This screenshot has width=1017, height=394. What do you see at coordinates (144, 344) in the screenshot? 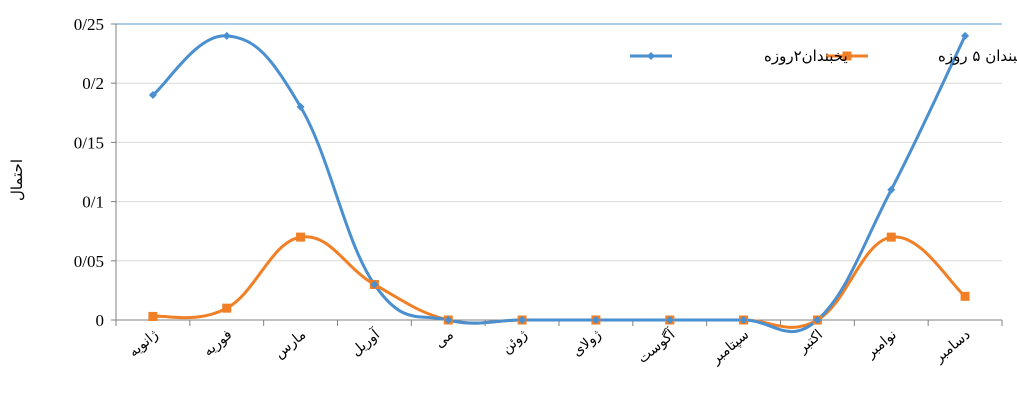
I see `x-tick-label: ژانویه` at bounding box center [144, 344].